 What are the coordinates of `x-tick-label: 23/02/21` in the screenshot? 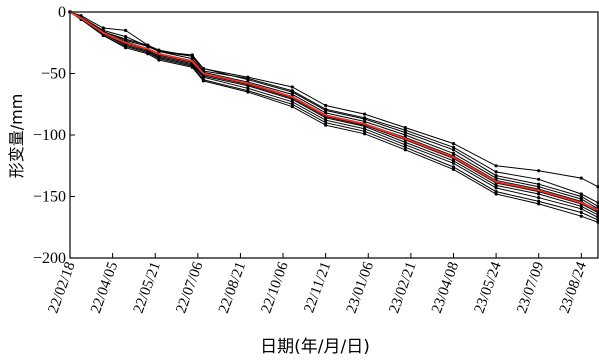 It's located at (402, 288).